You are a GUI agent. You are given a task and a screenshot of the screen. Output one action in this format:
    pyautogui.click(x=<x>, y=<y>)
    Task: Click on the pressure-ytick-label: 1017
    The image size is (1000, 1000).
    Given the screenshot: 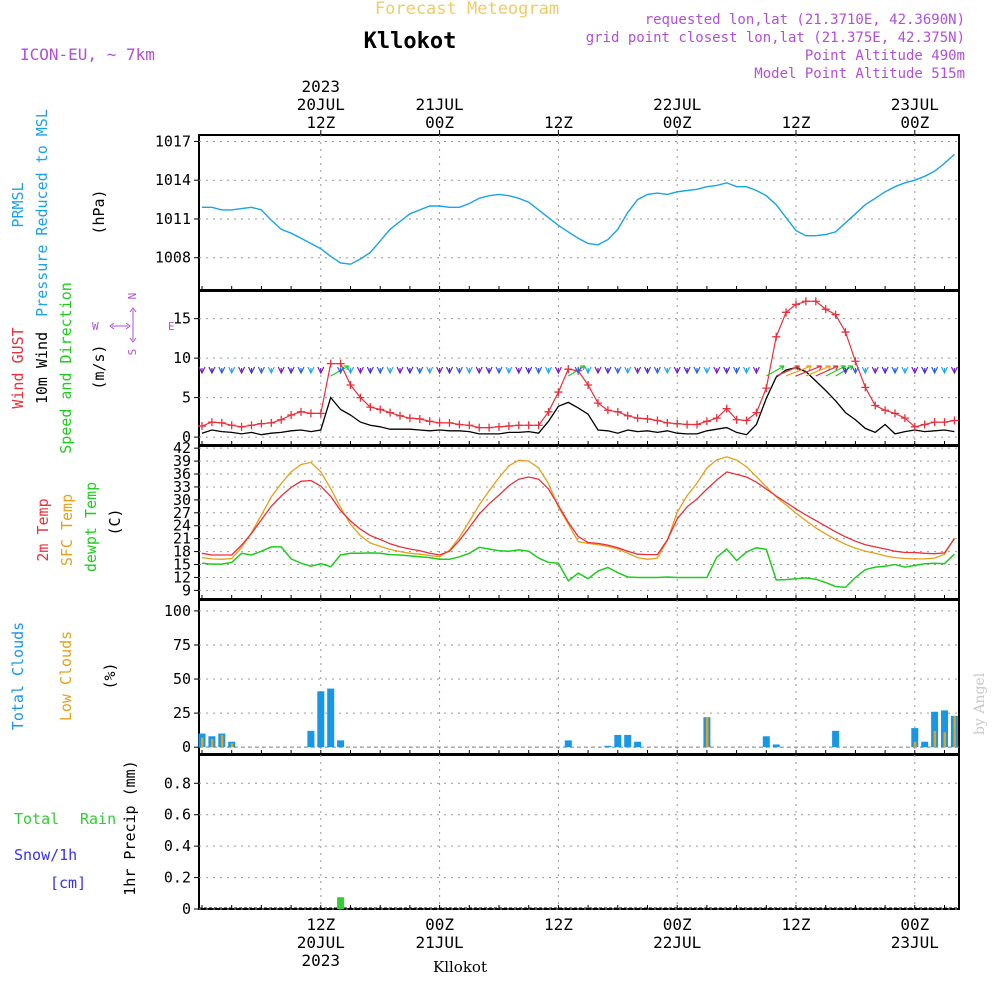 What is the action you would take?
    pyautogui.click(x=173, y=141)
    